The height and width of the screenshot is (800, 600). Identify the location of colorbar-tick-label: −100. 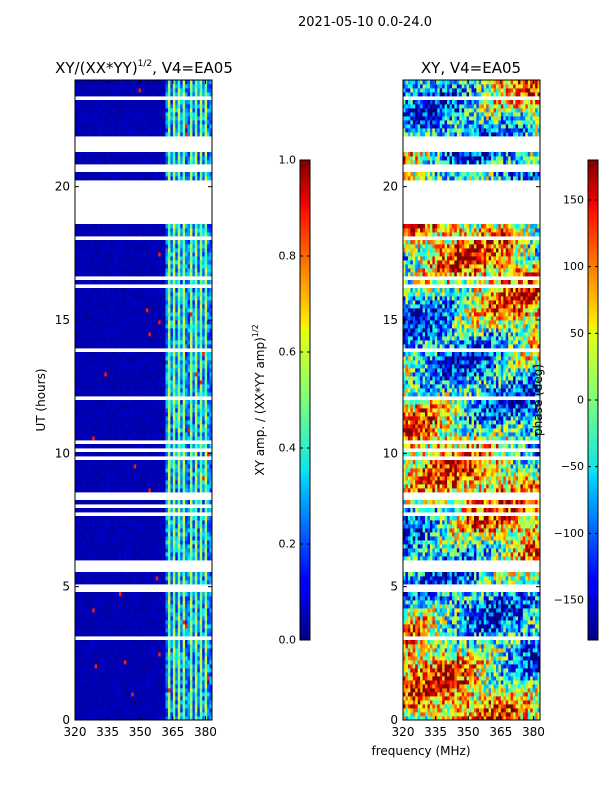
(569, 533).